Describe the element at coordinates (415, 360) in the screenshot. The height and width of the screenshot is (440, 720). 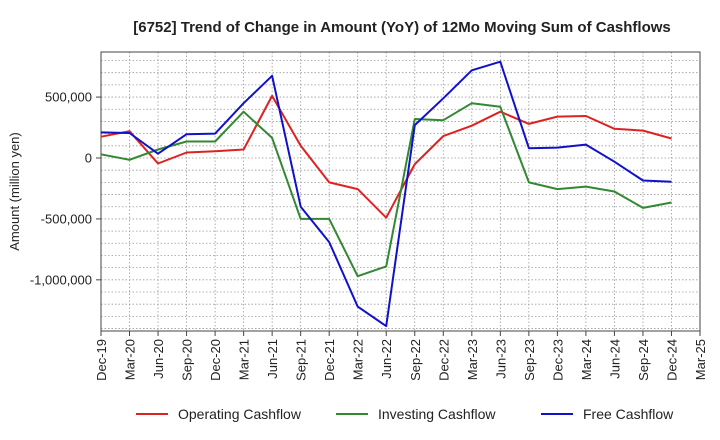
I see `x-tick-label: Sep-22` at that location.